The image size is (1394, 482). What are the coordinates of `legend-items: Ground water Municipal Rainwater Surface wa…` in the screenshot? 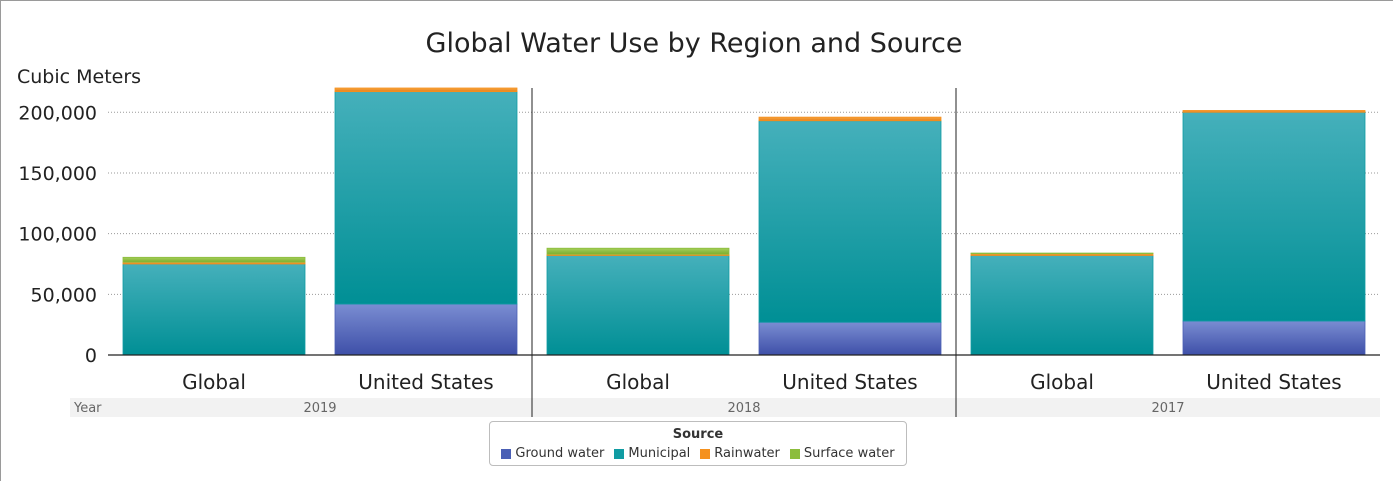 It's located at (698, 453).